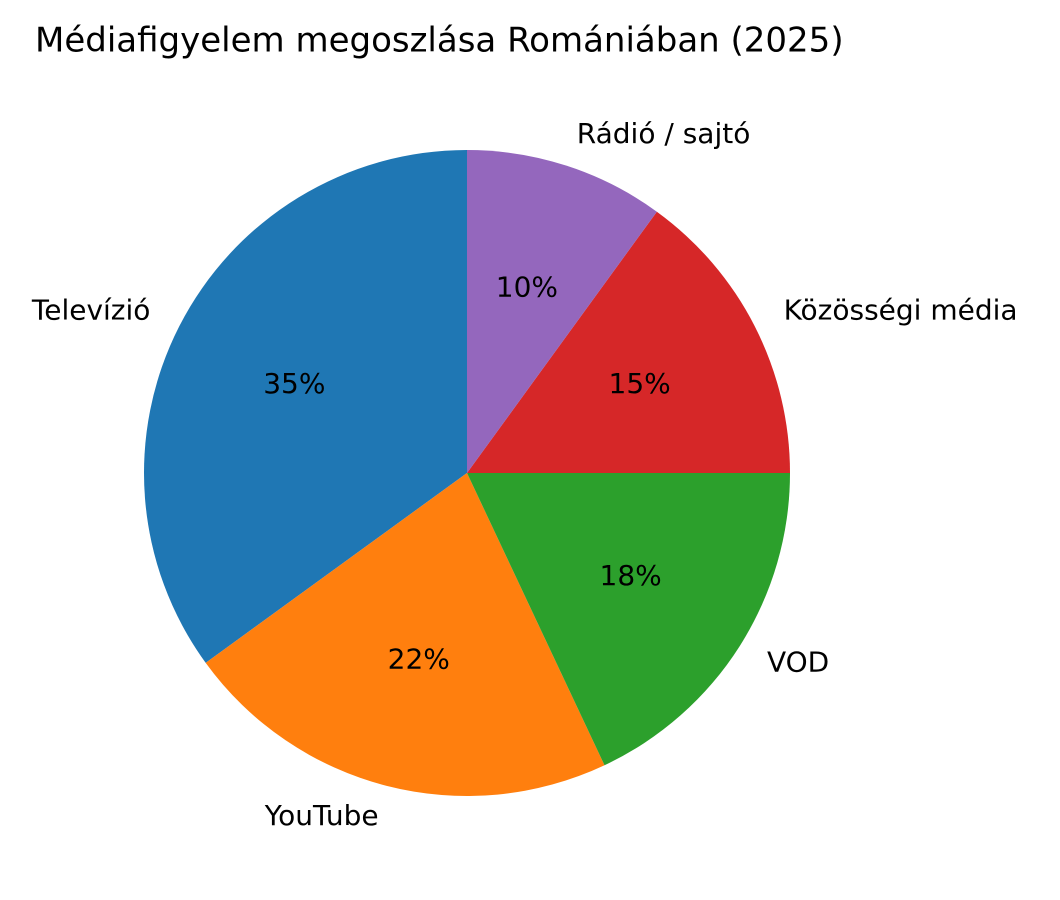 Image resolution: width=1060 pixels, height=900 pixels. What do you see at coordinates (798, 661) in the screenshot?
I see `slice-label: VOD` at bounding box center [798, 661].